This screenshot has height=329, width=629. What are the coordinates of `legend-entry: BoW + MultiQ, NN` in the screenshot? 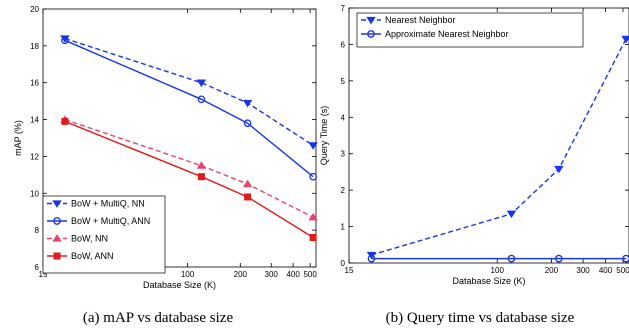 It's located at (96, 204).